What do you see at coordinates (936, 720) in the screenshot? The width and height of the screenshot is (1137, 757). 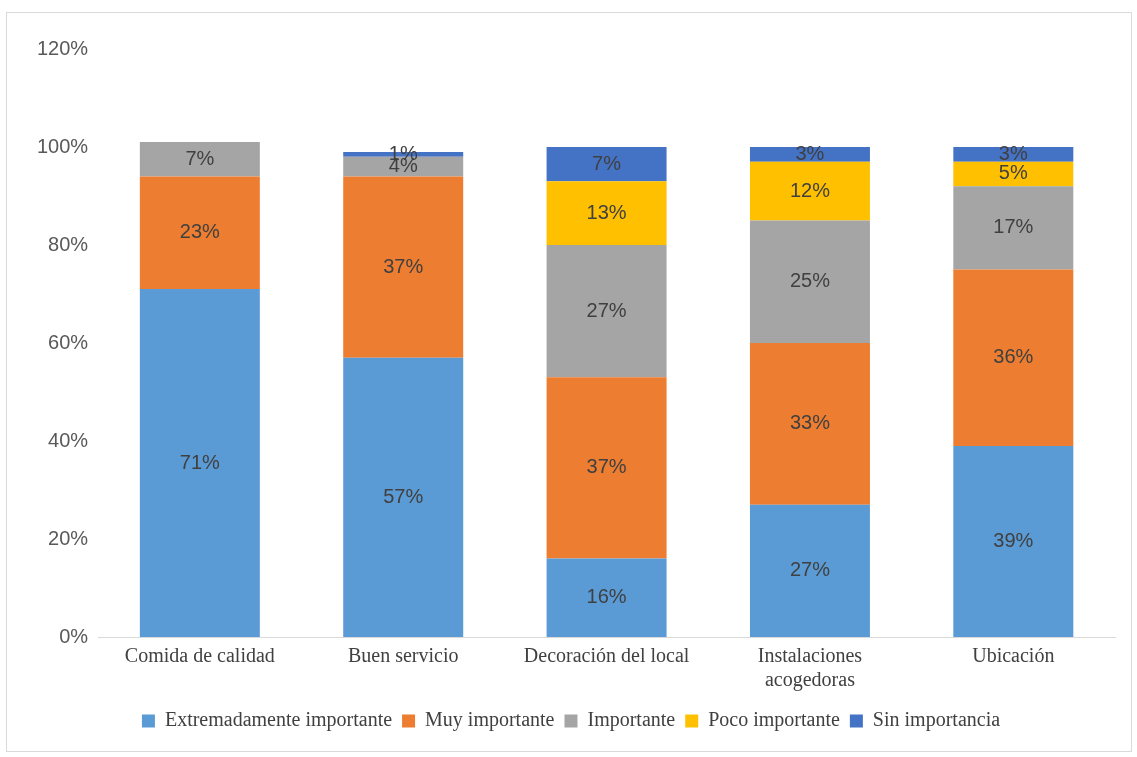 I see `legend-label: Sin importancia` at bounding box center [936, 720].